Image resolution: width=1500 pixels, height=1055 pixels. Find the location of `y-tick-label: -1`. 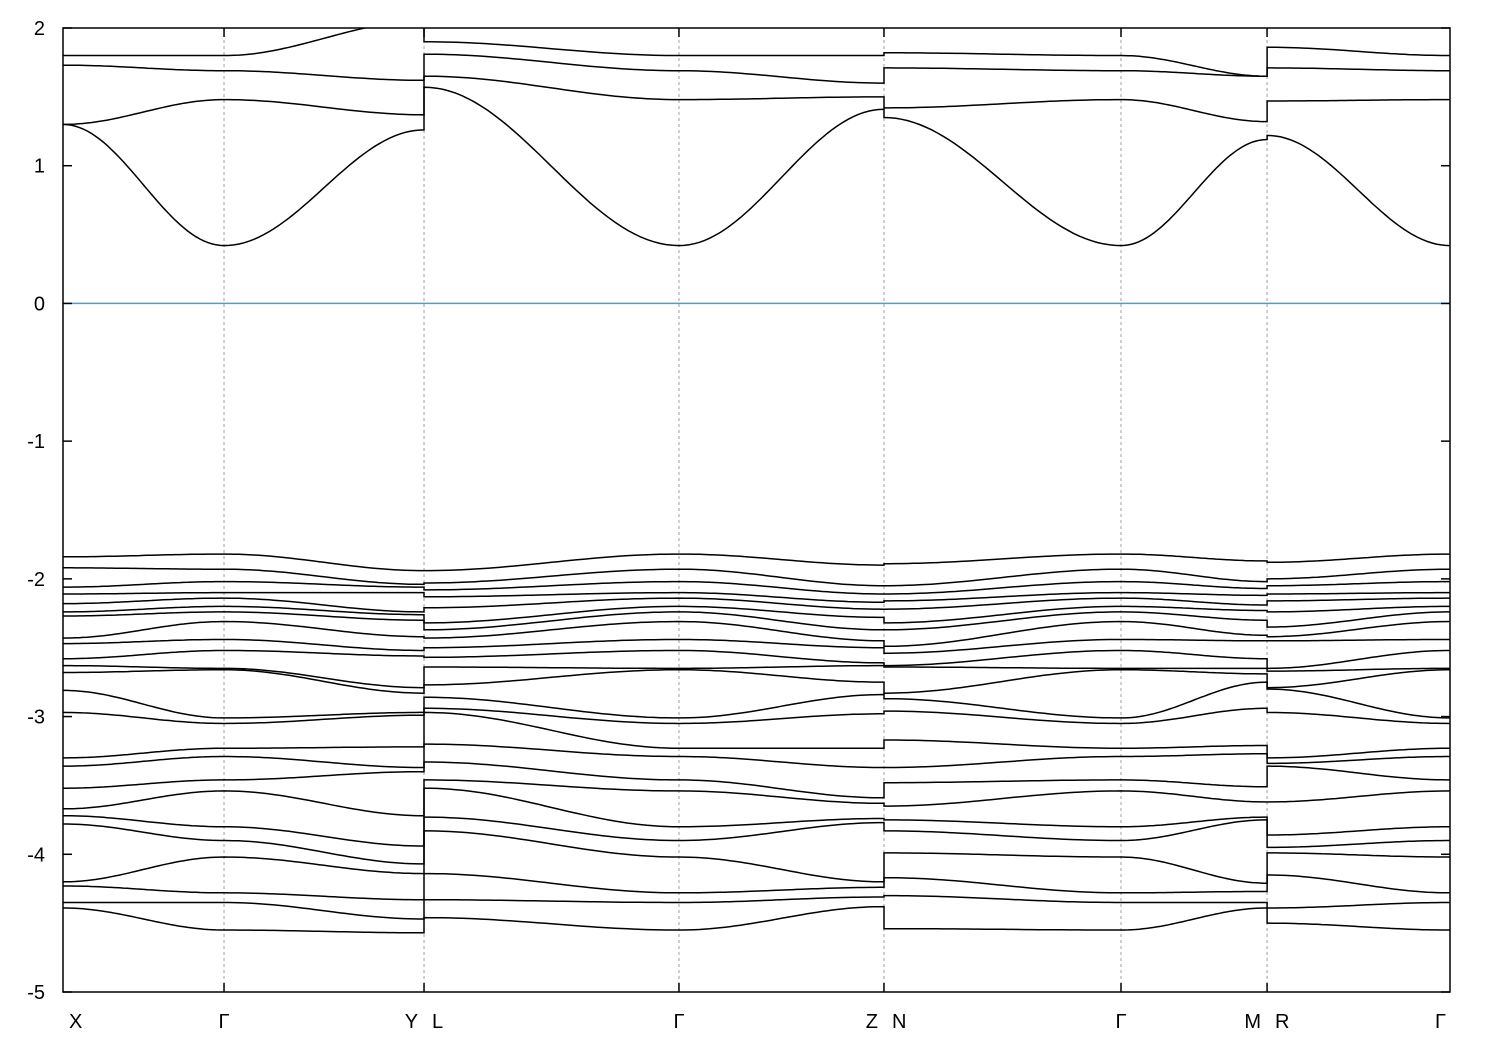

y-tick-label: -1 is located at coordinates (36, 442).